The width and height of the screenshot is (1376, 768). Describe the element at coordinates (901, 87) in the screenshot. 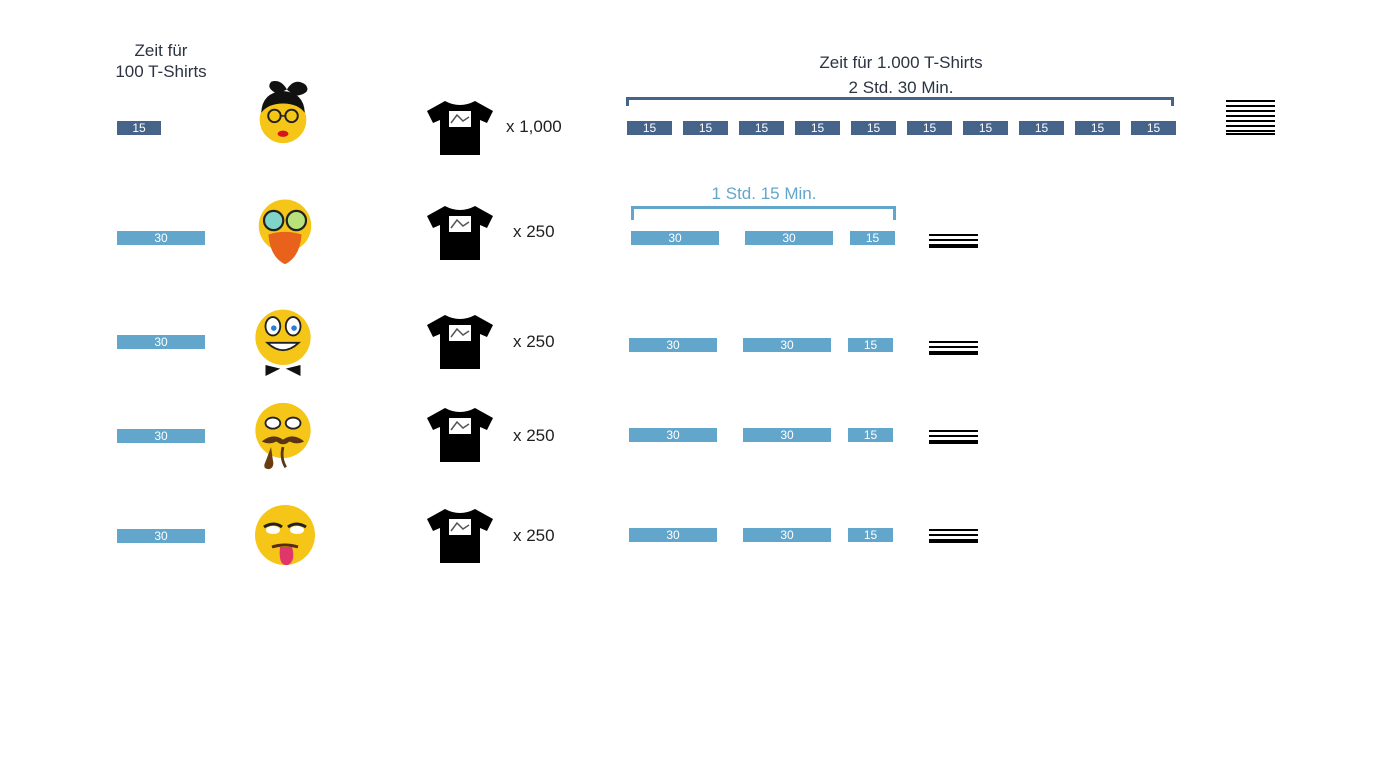

I see `total-time-value: 2 Std. 30 Min.` at that location.